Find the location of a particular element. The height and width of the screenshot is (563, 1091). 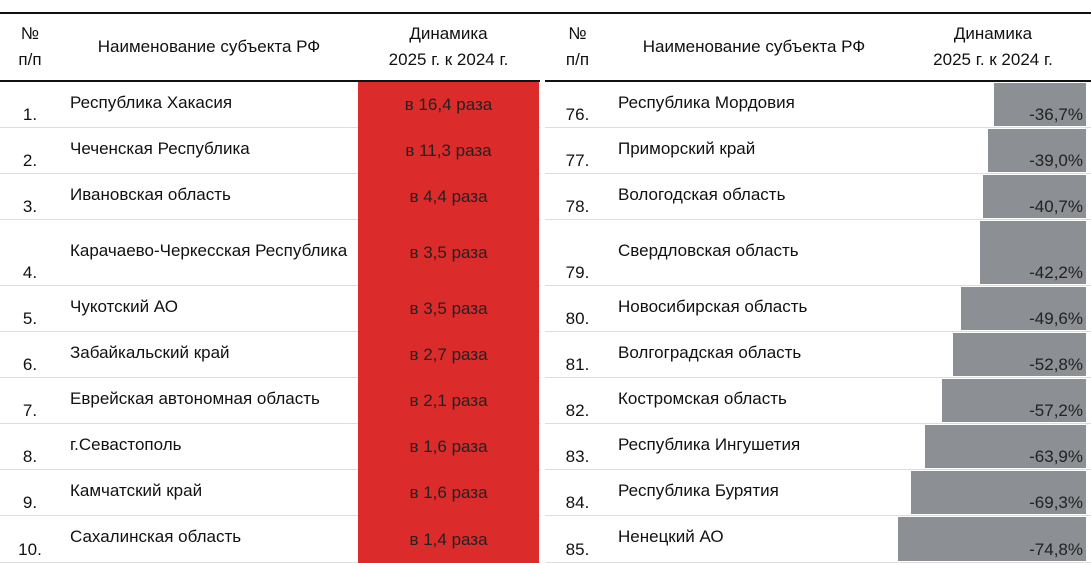

row-number: 77. is located at coordinates (577, 160).